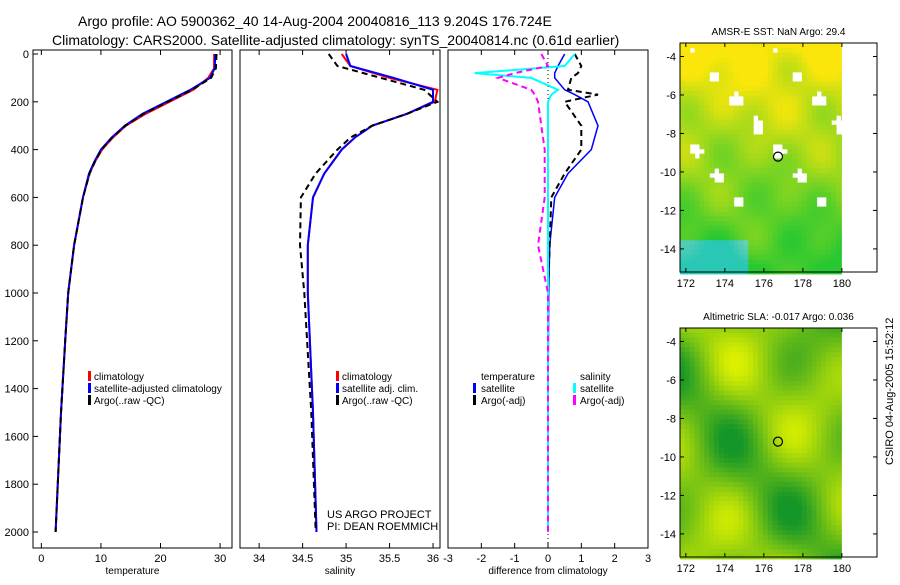 Image resolution: width=900 pixels, height=585 pixels. I want to click on credit-line-1: US ARGO PROJECT, so click(379, 515).